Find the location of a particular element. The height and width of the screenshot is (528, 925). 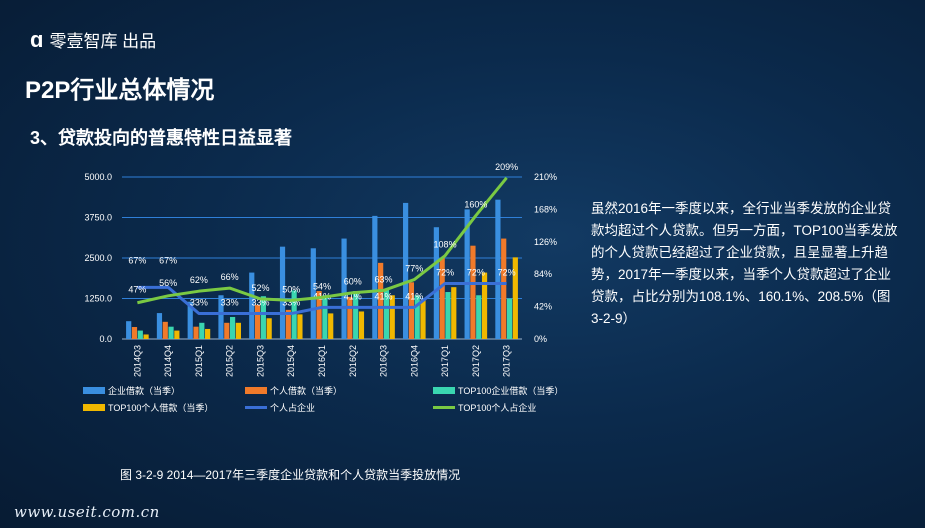

x-tick-label: 2017Q1 is located at coordinates (445, 361).